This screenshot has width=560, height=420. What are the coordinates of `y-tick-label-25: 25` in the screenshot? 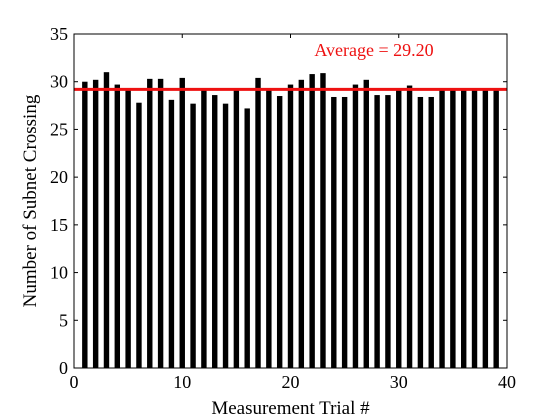 It's located at (59, 129).